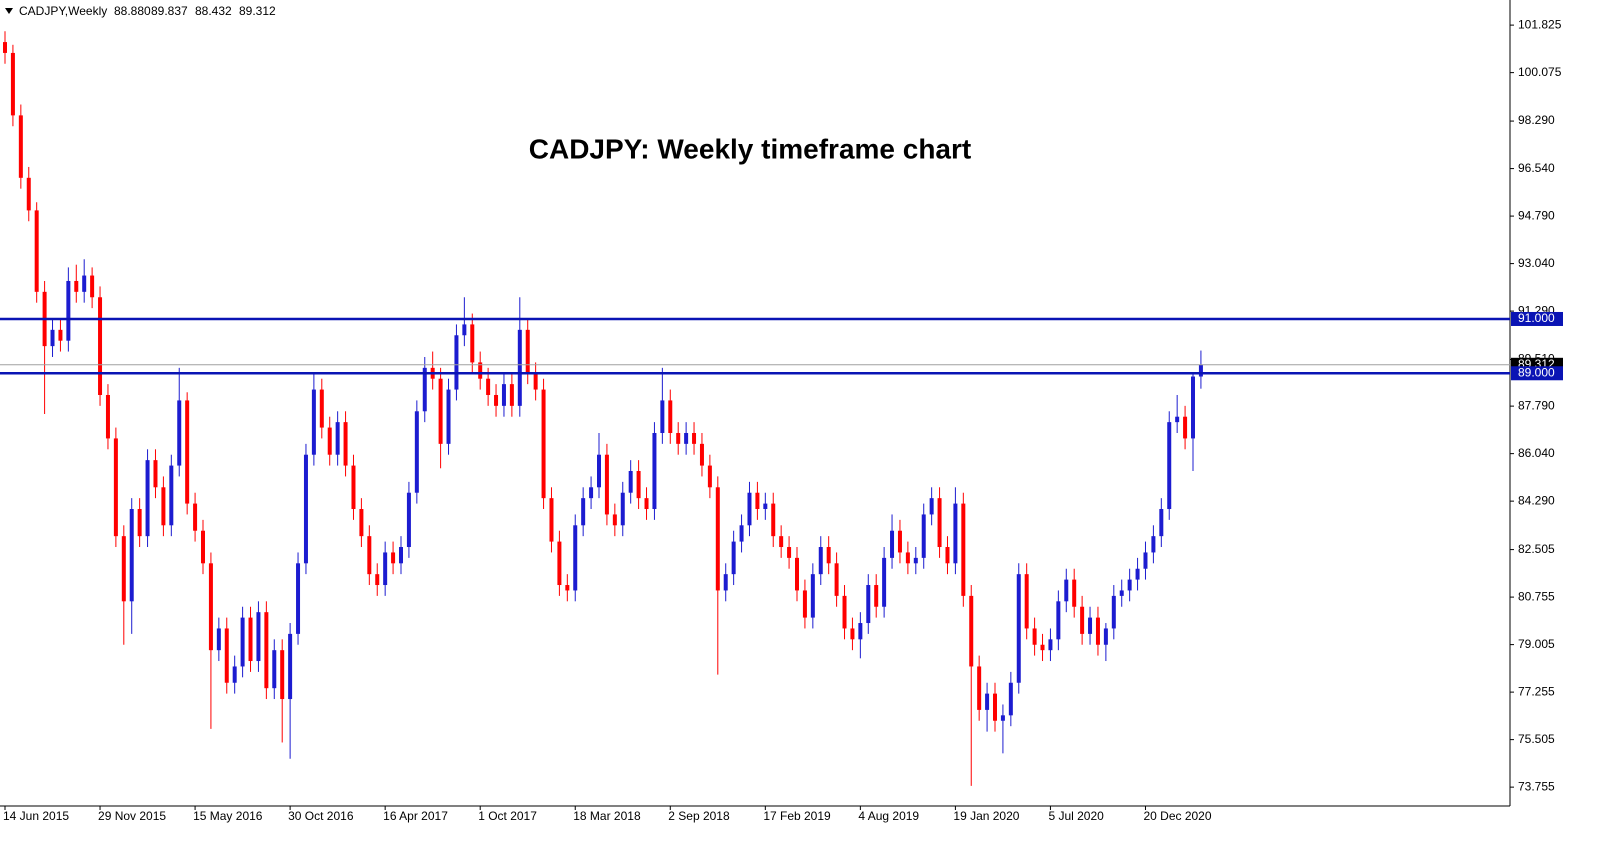 The height and width of the screenshot is (850, 1607). Describe the element at coordinates (1536, 405) in the screenshot. I see `y-tick-label: 87.790` at that location.